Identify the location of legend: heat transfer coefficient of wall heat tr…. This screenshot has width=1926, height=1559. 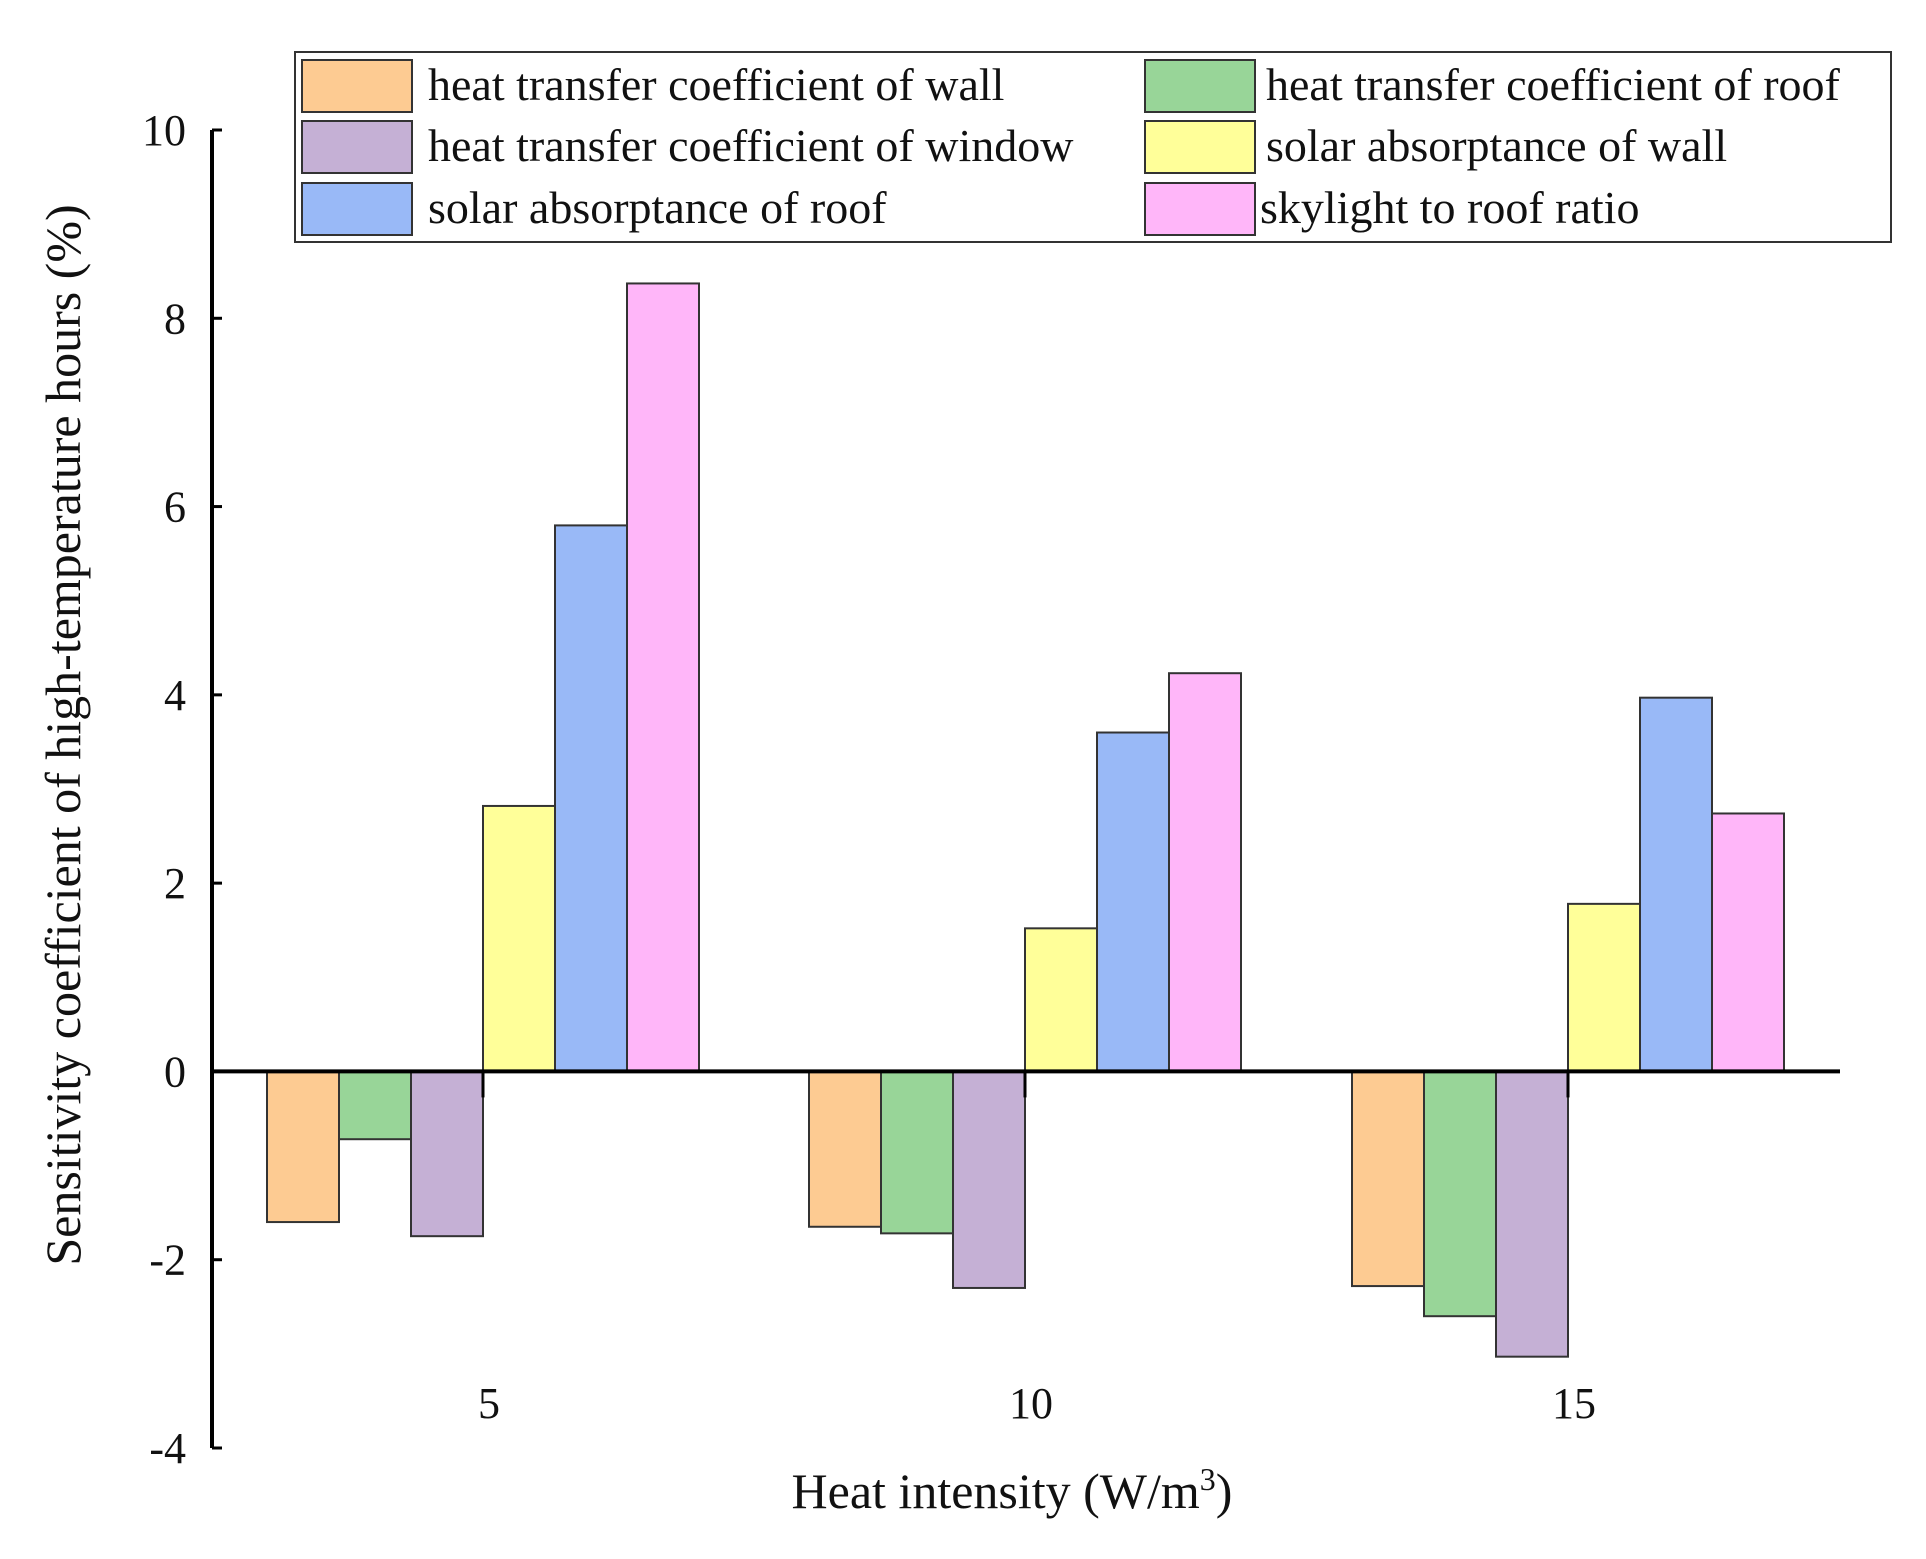
(1093, 147).